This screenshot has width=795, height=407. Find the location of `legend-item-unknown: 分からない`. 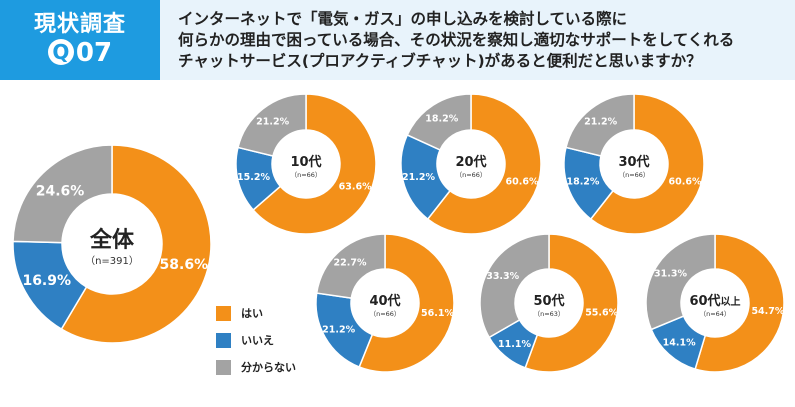

legend-item-unknown: 分からない is located at coordinates (256, 367).